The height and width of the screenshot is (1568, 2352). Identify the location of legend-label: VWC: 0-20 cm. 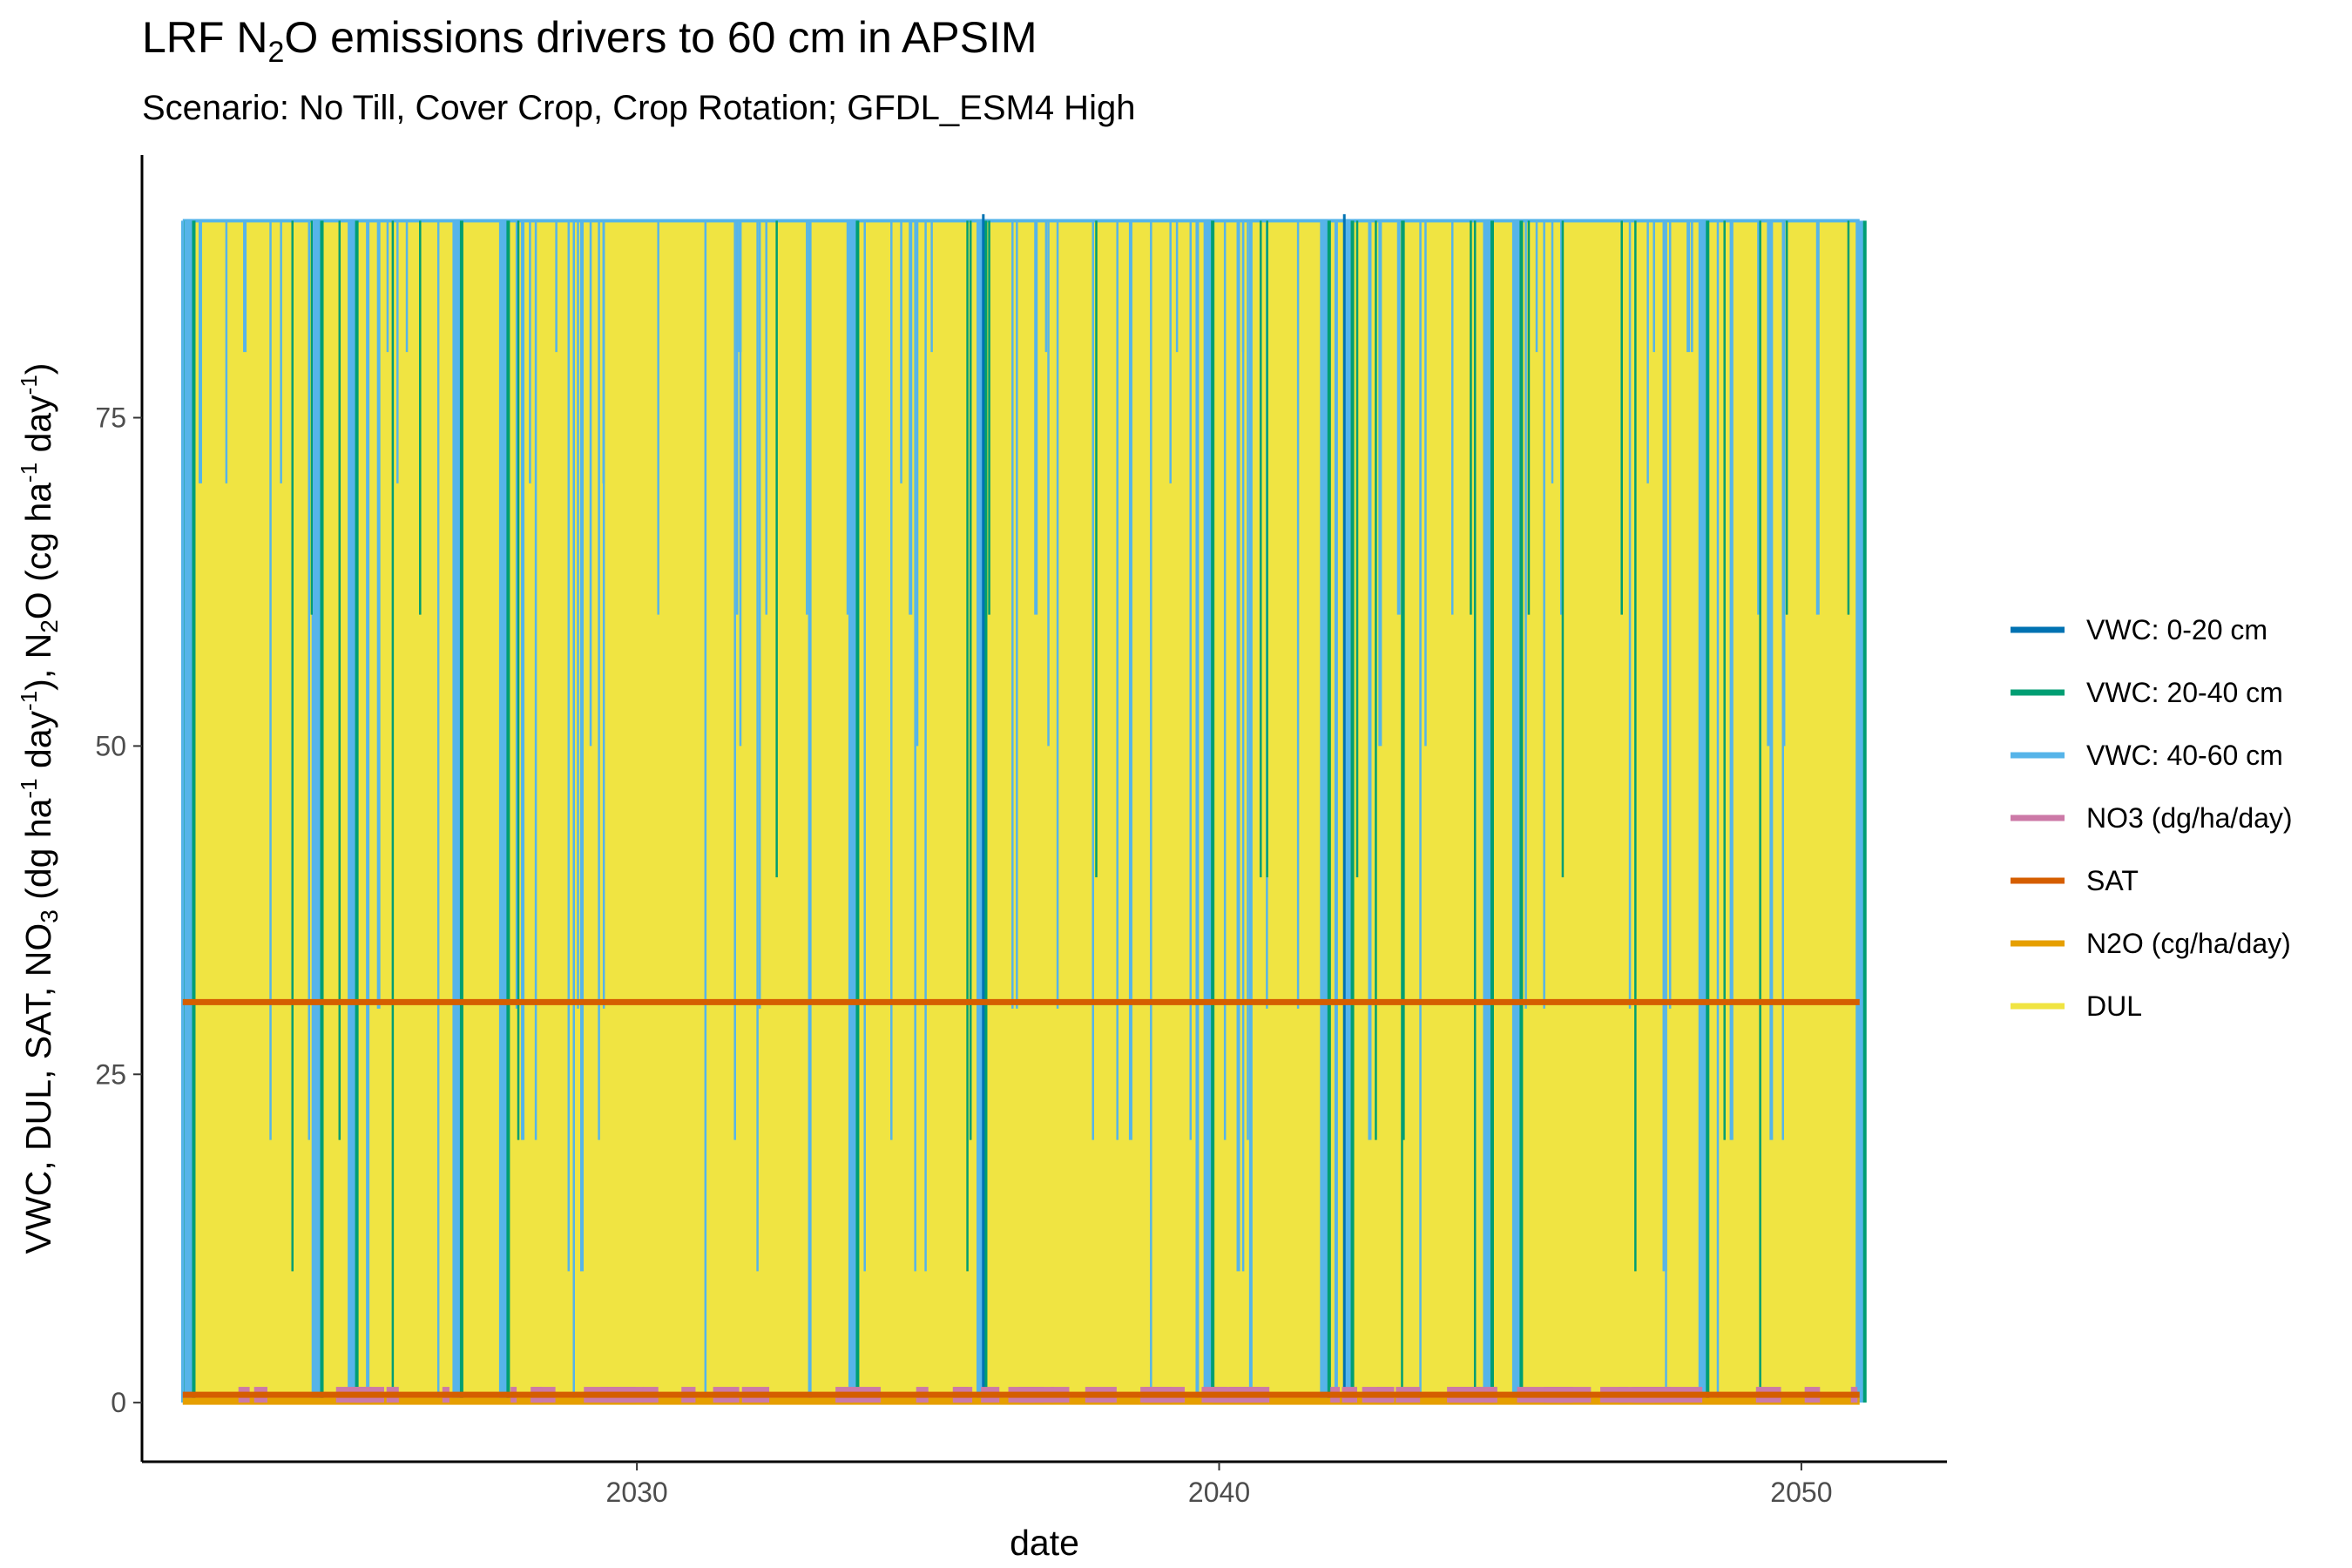
(2177, 629).